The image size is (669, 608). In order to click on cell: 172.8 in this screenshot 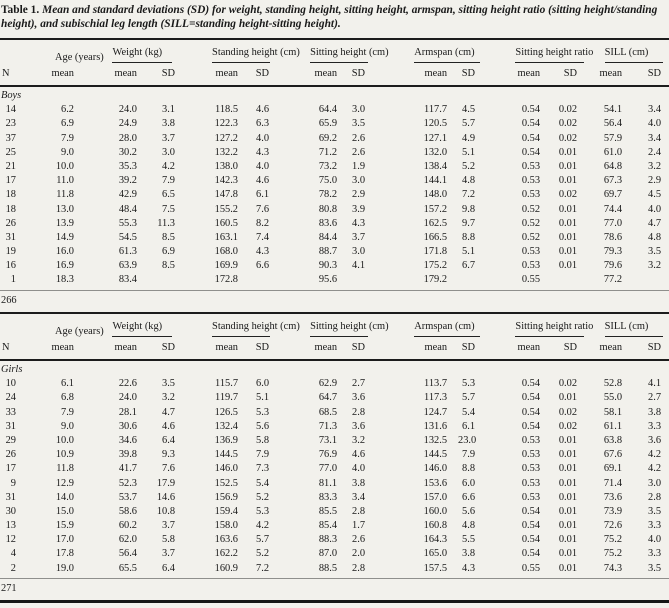, I will do `click(226, 280)`.